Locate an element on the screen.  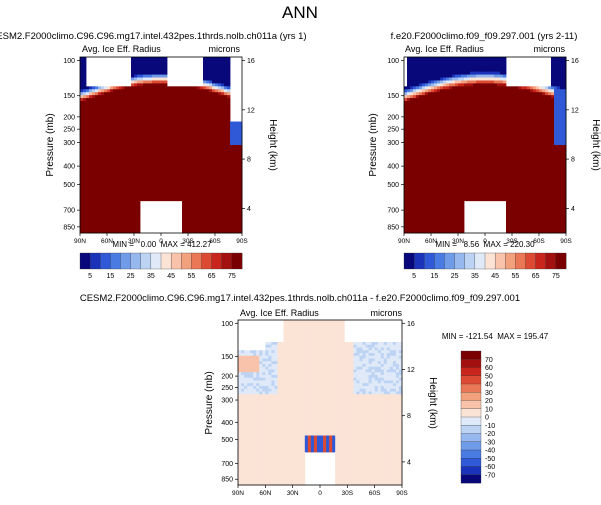
panel-1-pressure-tick-label: 200 is located at coordinates (69, 117).